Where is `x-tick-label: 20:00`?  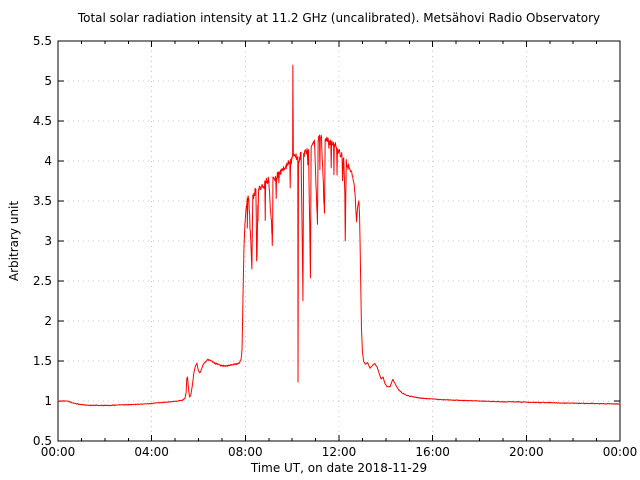
x-tick-label: 20:00 is located at coordinates (526, 452).